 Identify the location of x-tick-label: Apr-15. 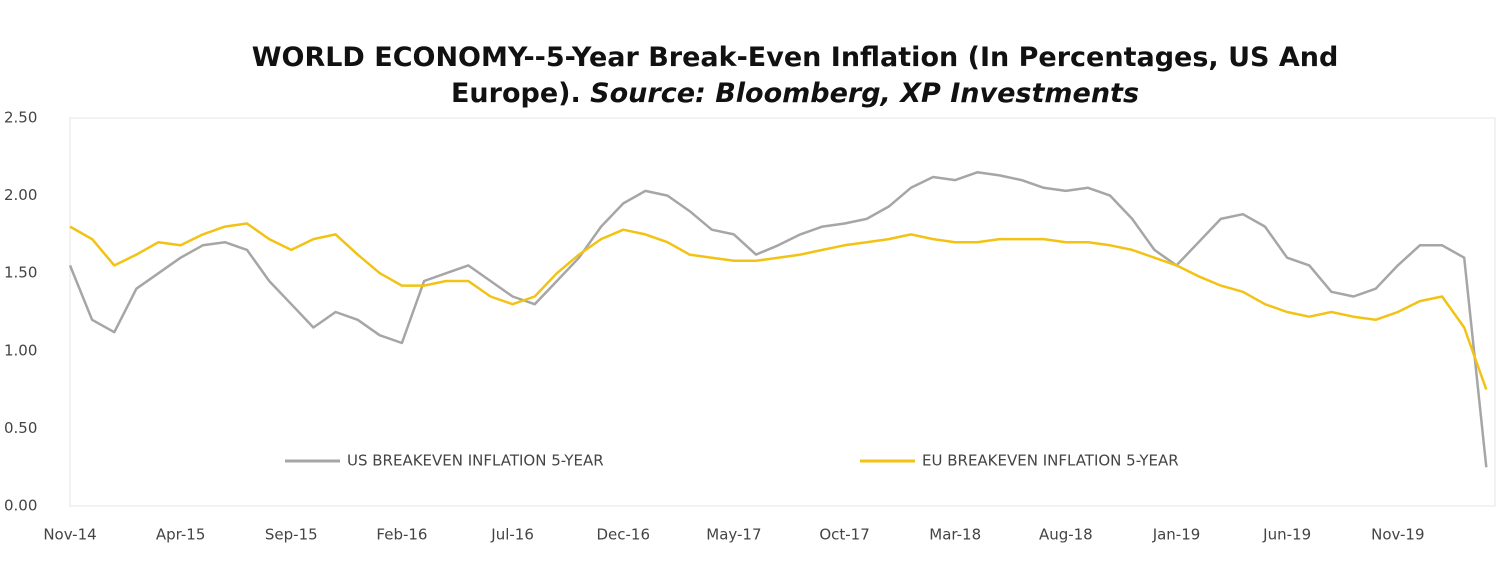
(181, 535).